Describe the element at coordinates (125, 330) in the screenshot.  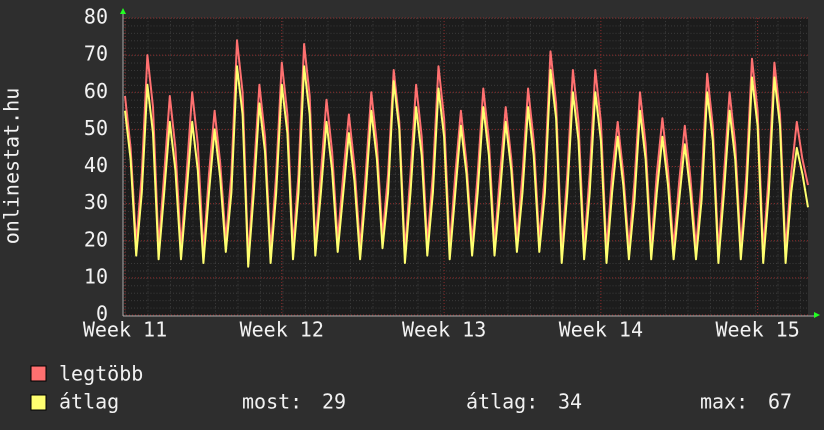
I see `x-tick-label: Week 11` at that location.